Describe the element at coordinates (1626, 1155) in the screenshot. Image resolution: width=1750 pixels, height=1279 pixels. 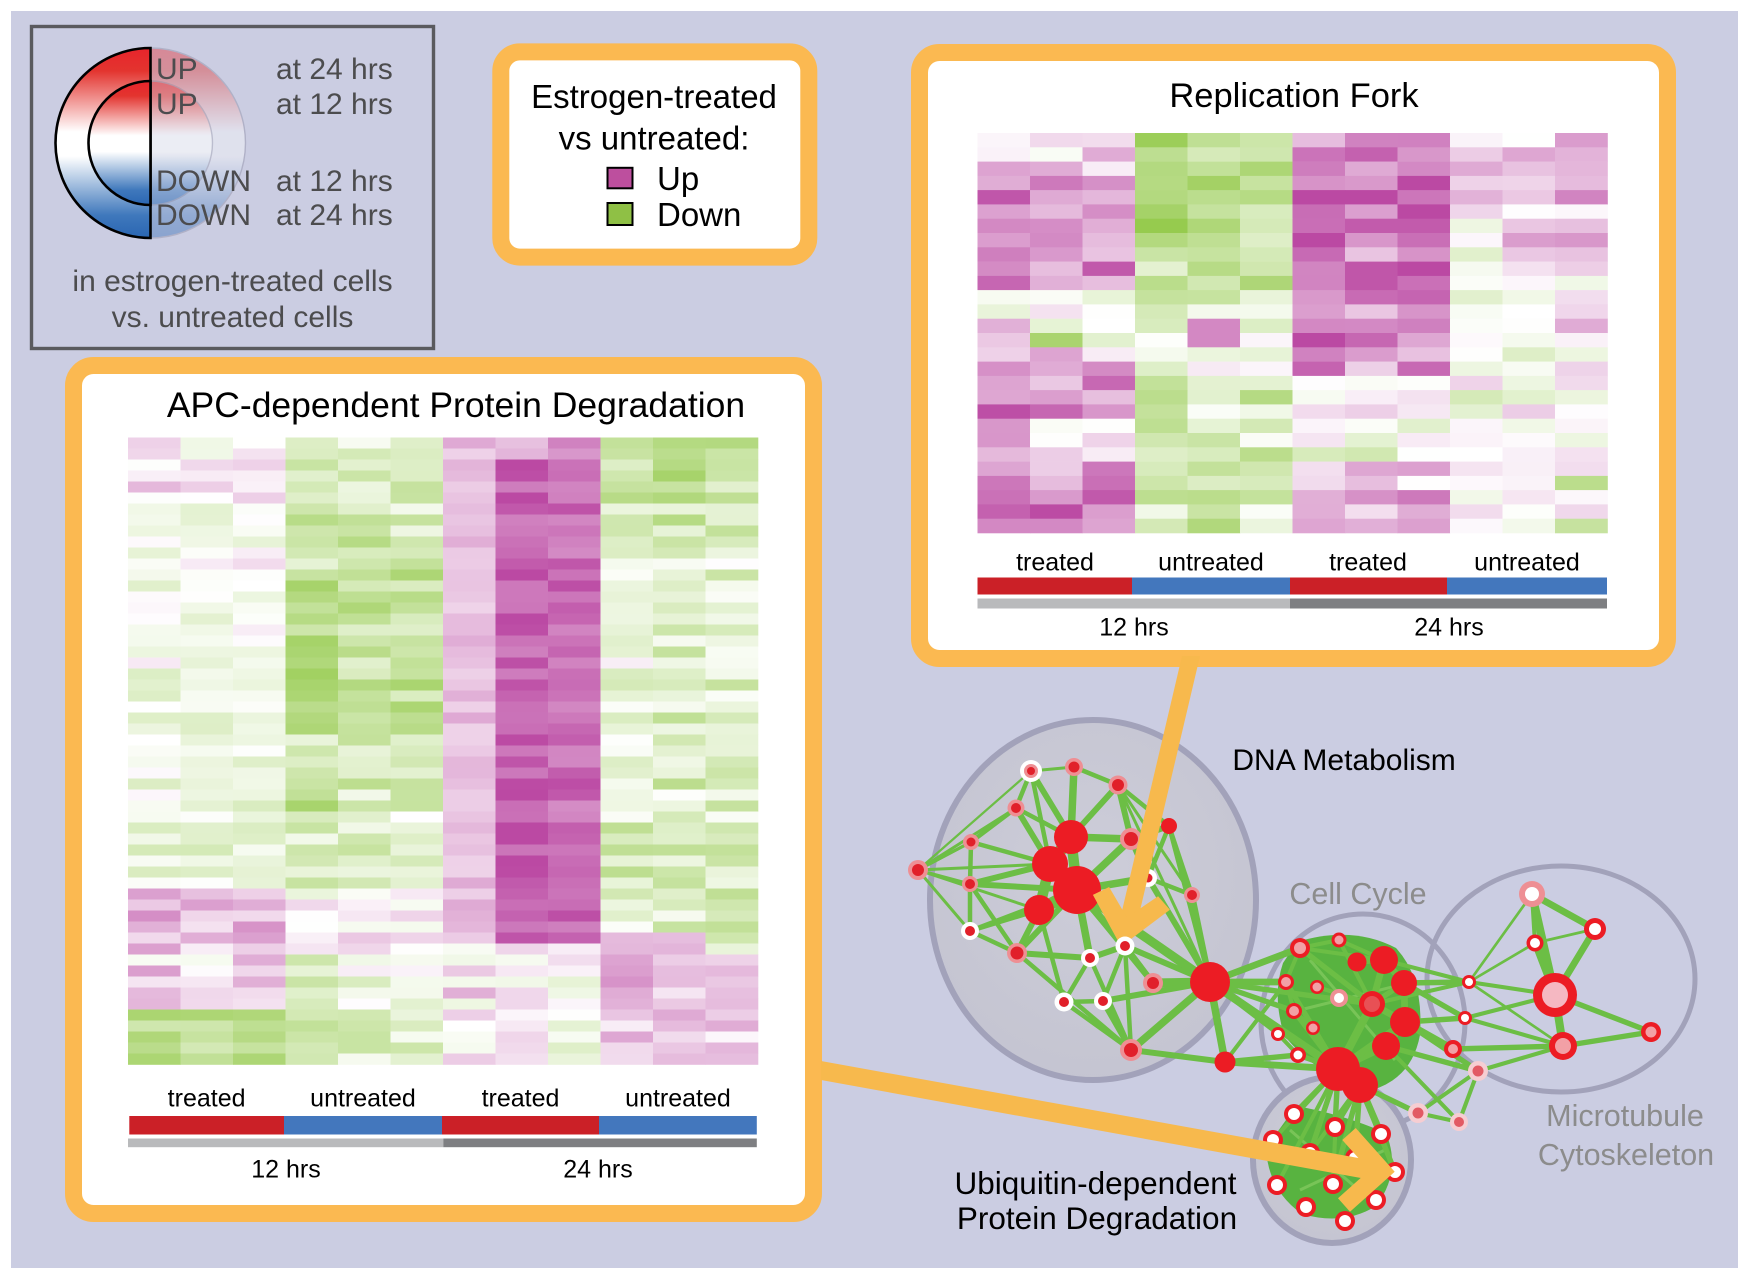
I see `svg-text: Cytoskeleton` at that location.